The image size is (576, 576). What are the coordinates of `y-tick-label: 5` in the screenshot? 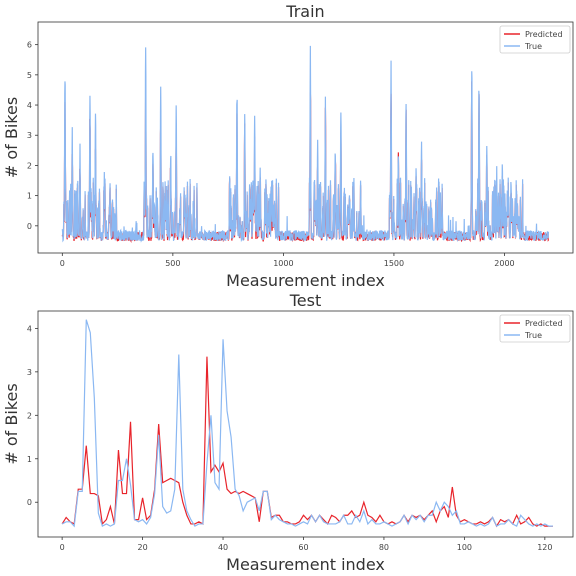 It's located at (29, 75).